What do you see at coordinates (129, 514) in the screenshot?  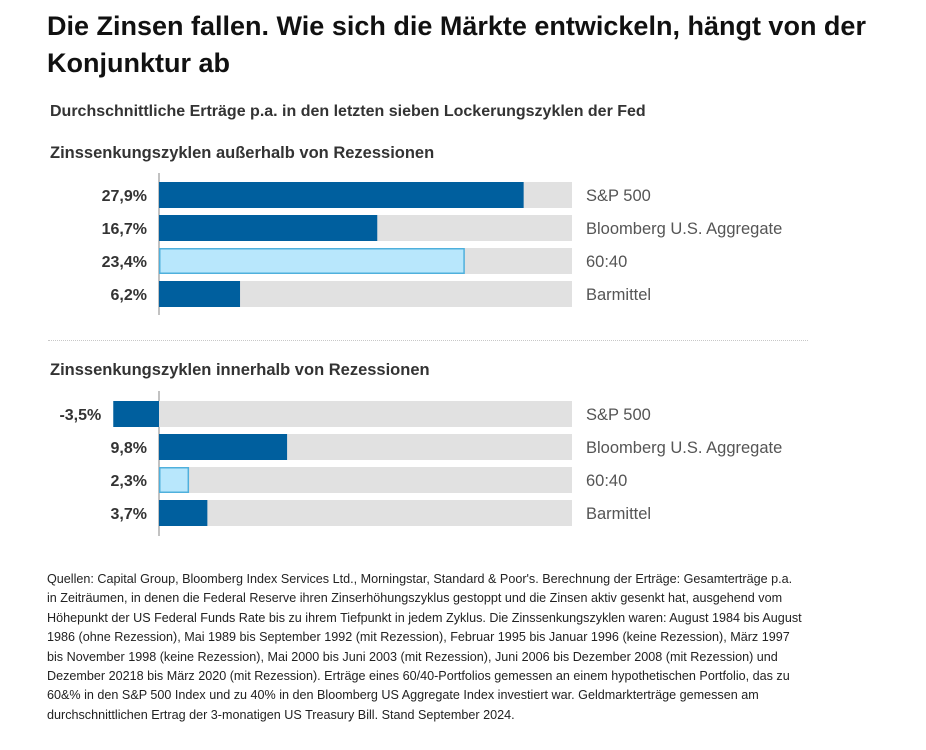 I see `value-label: 3,7%` at bounding box center [129, 514].